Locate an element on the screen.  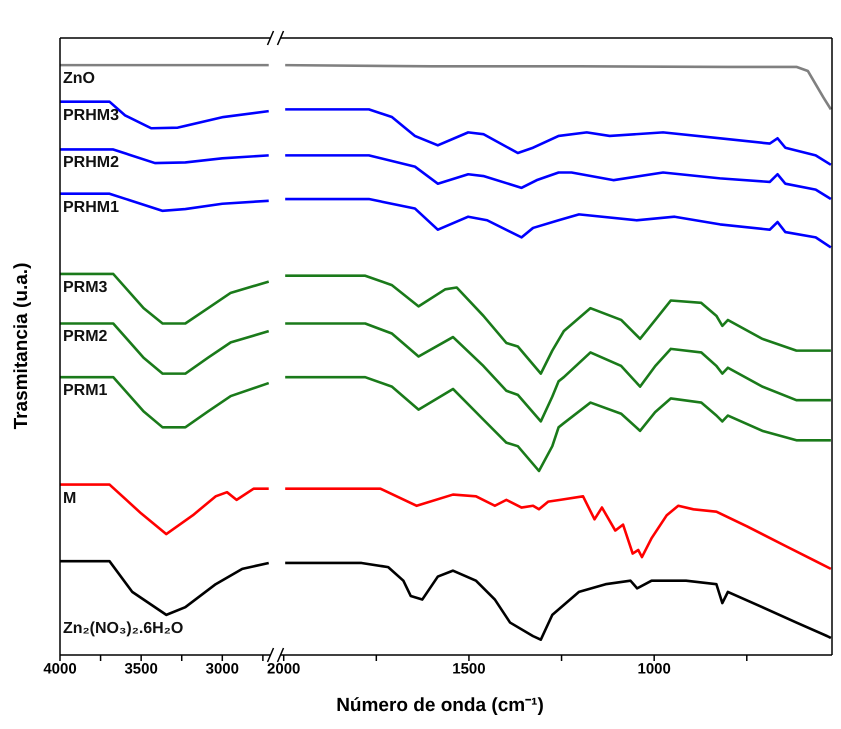
x-axis-title: Número de onda (cm⁻¹) is located at coordinates (440, 705).